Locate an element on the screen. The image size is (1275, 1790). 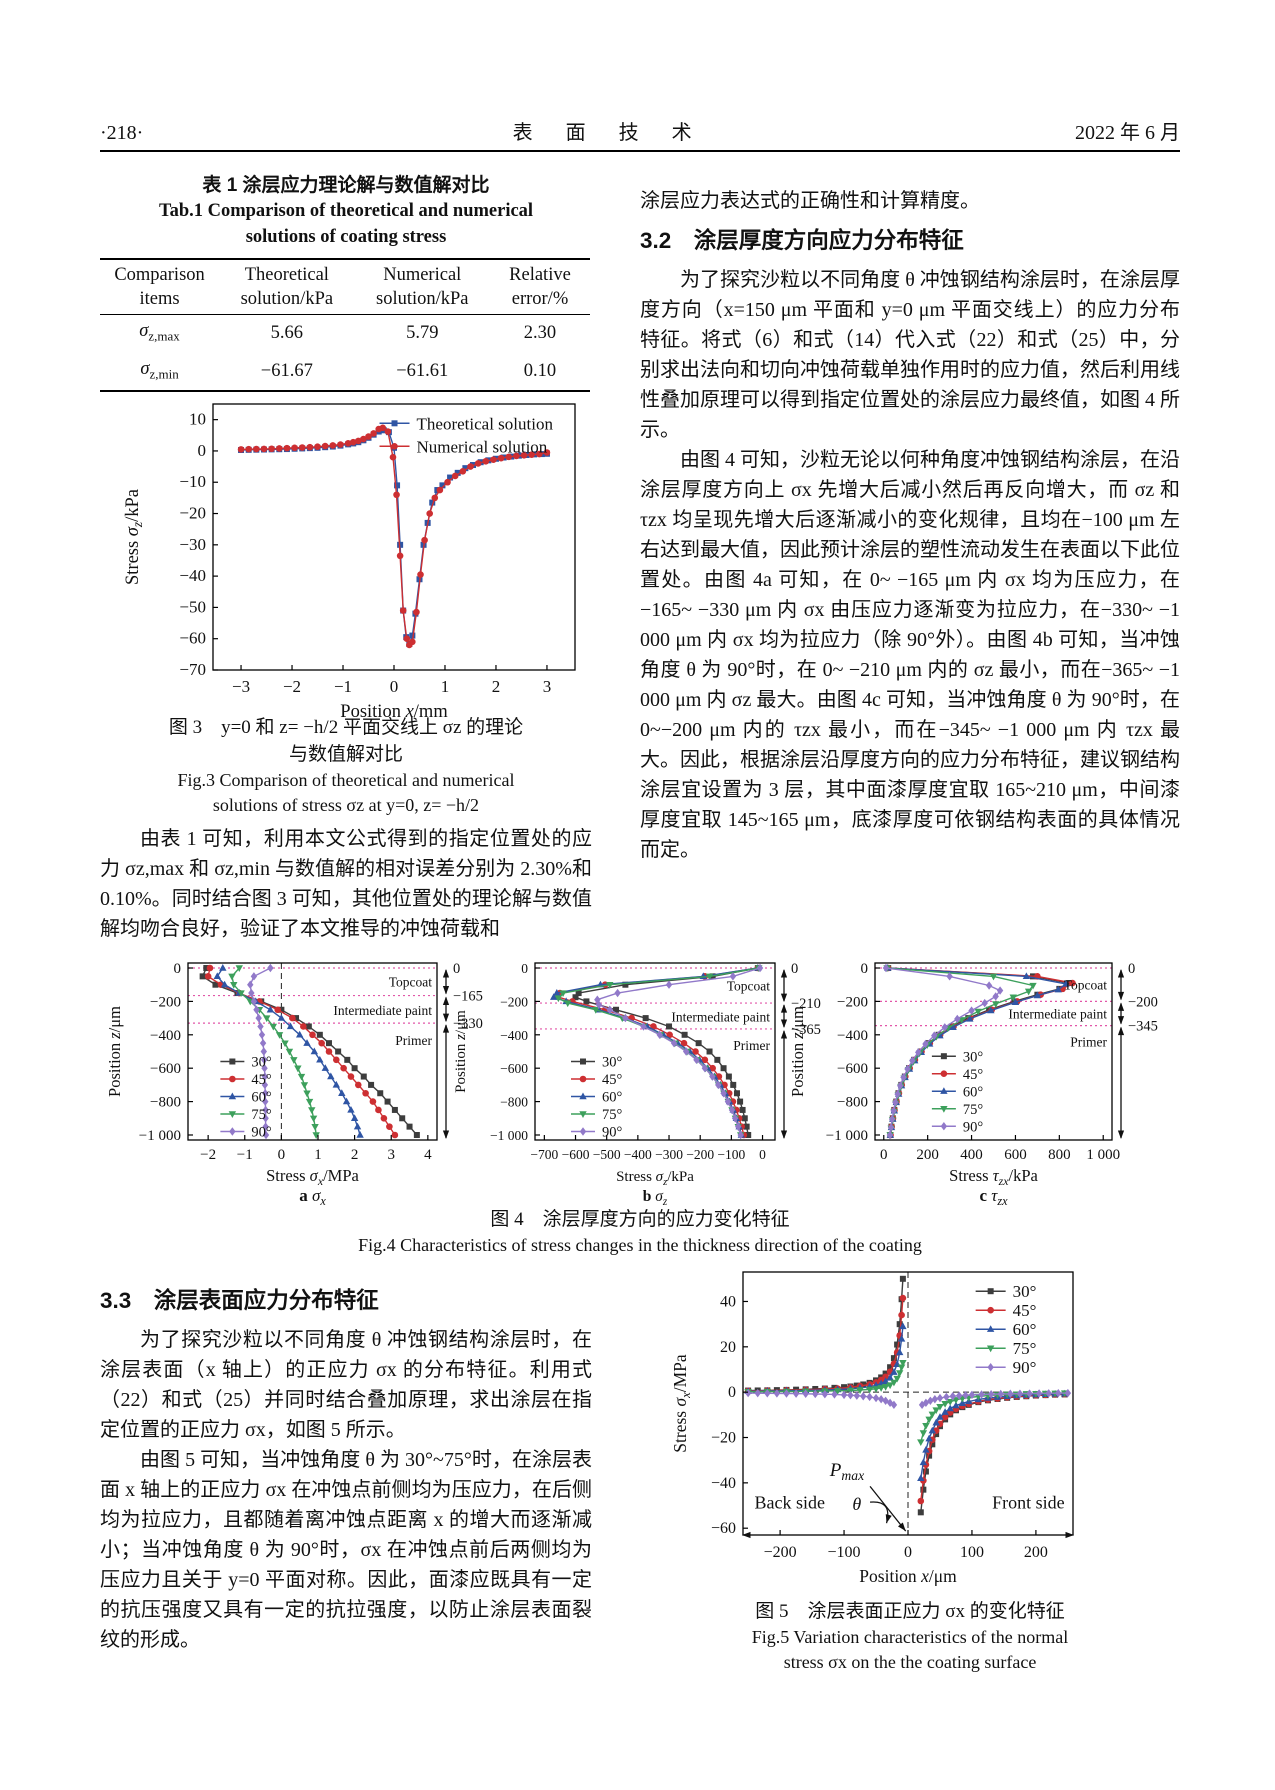
table1-col-numerical: Numerical solution/kPa is located at coordinates (422, 287).